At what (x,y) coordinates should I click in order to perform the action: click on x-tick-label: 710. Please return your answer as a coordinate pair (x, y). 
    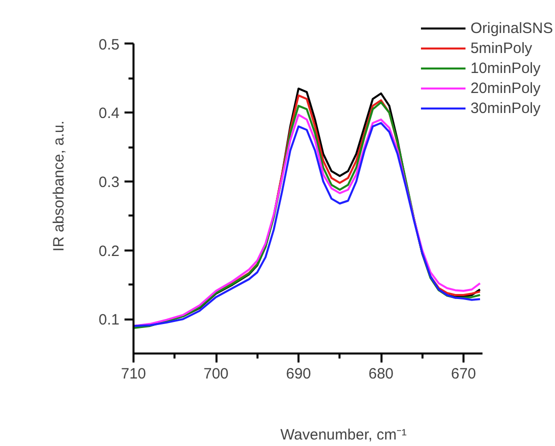
    Looking at the image, I should click on (133, 374).